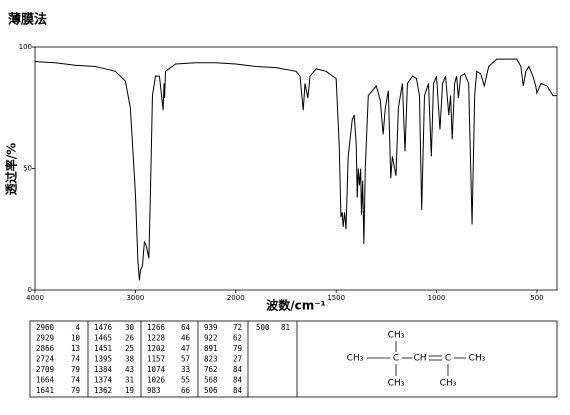 This screenshot has width=570, height=415. Describe the element at coordinates (185, 348) in the screenshot. I see `peak-transmittance: 47` at that location.